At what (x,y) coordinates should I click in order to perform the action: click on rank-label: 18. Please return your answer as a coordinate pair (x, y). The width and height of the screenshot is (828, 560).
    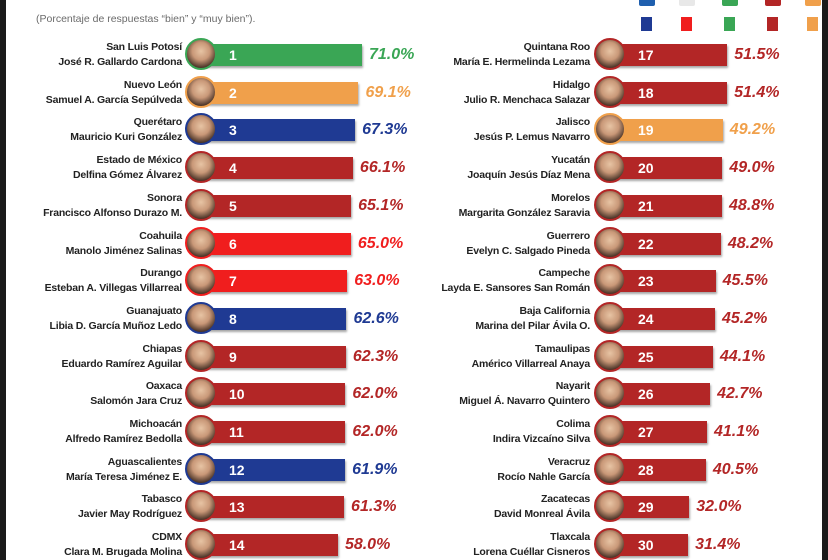
    Looking at the image, I should click on (646, 92).